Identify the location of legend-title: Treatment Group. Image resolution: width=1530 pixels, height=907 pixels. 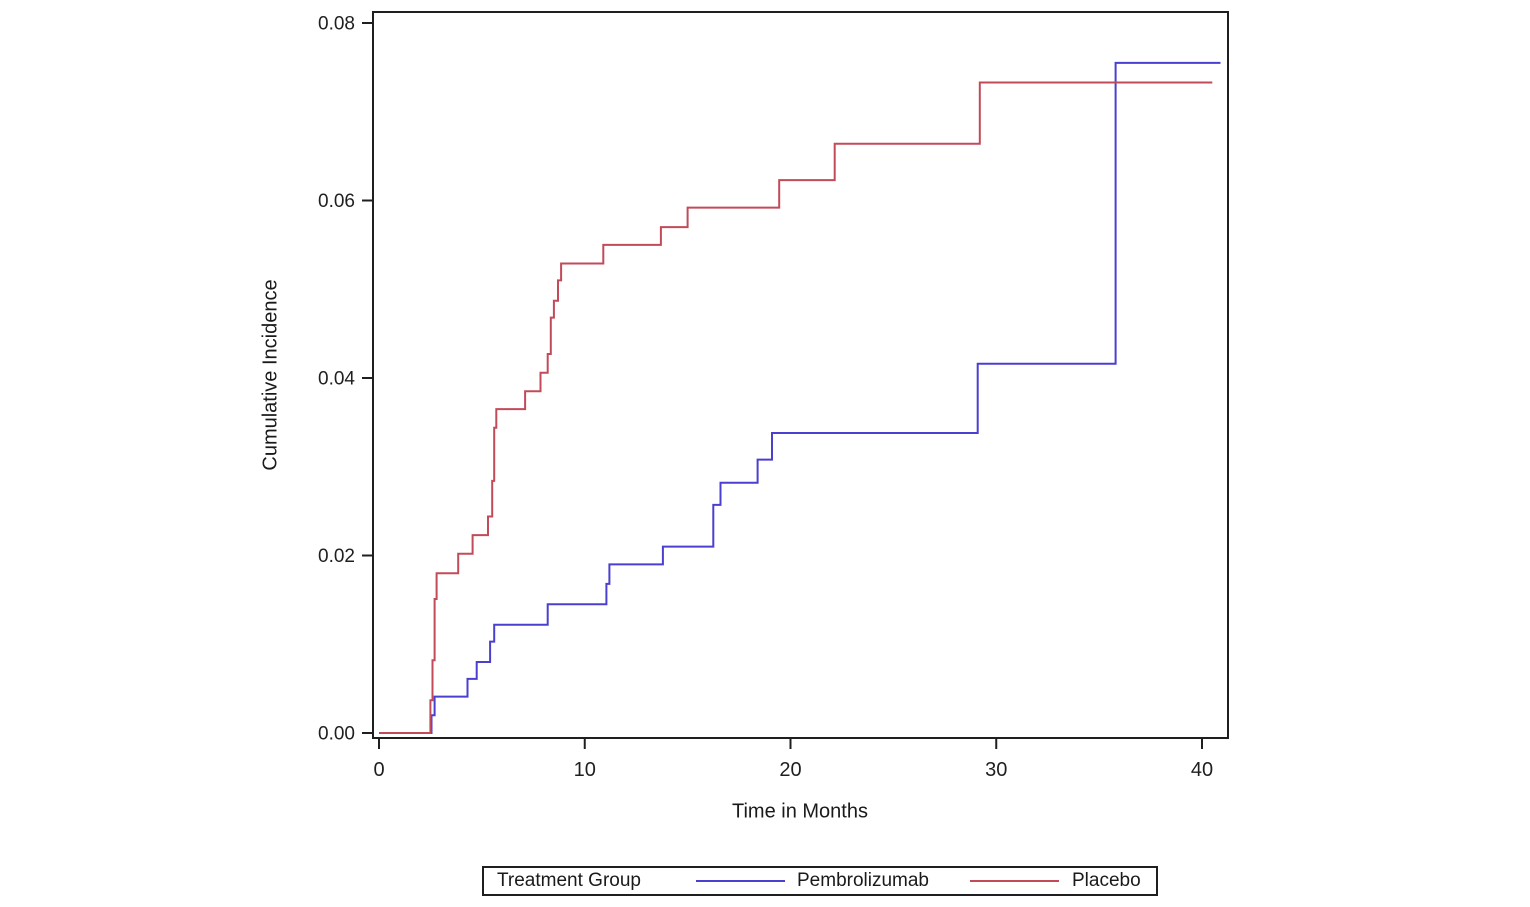
(569, 880).